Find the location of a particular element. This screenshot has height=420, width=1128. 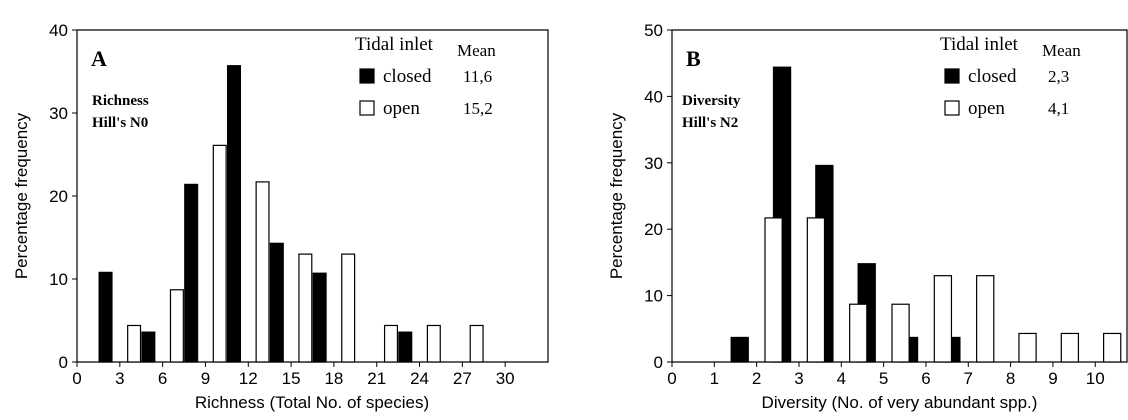

annotation: Hill's N2 is located at coordinates (710, 123).